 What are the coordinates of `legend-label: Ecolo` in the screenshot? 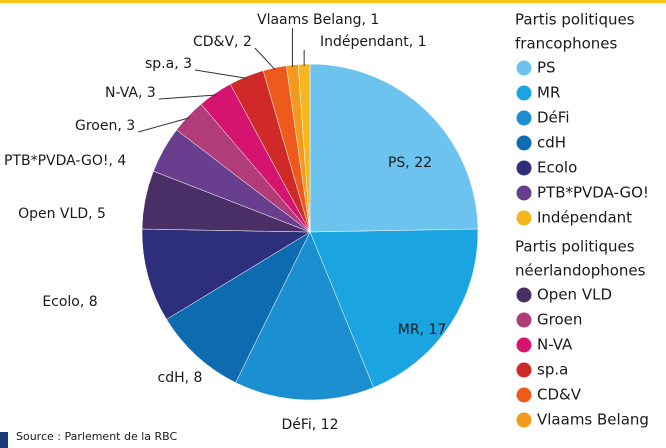 It's located at (557, 168).